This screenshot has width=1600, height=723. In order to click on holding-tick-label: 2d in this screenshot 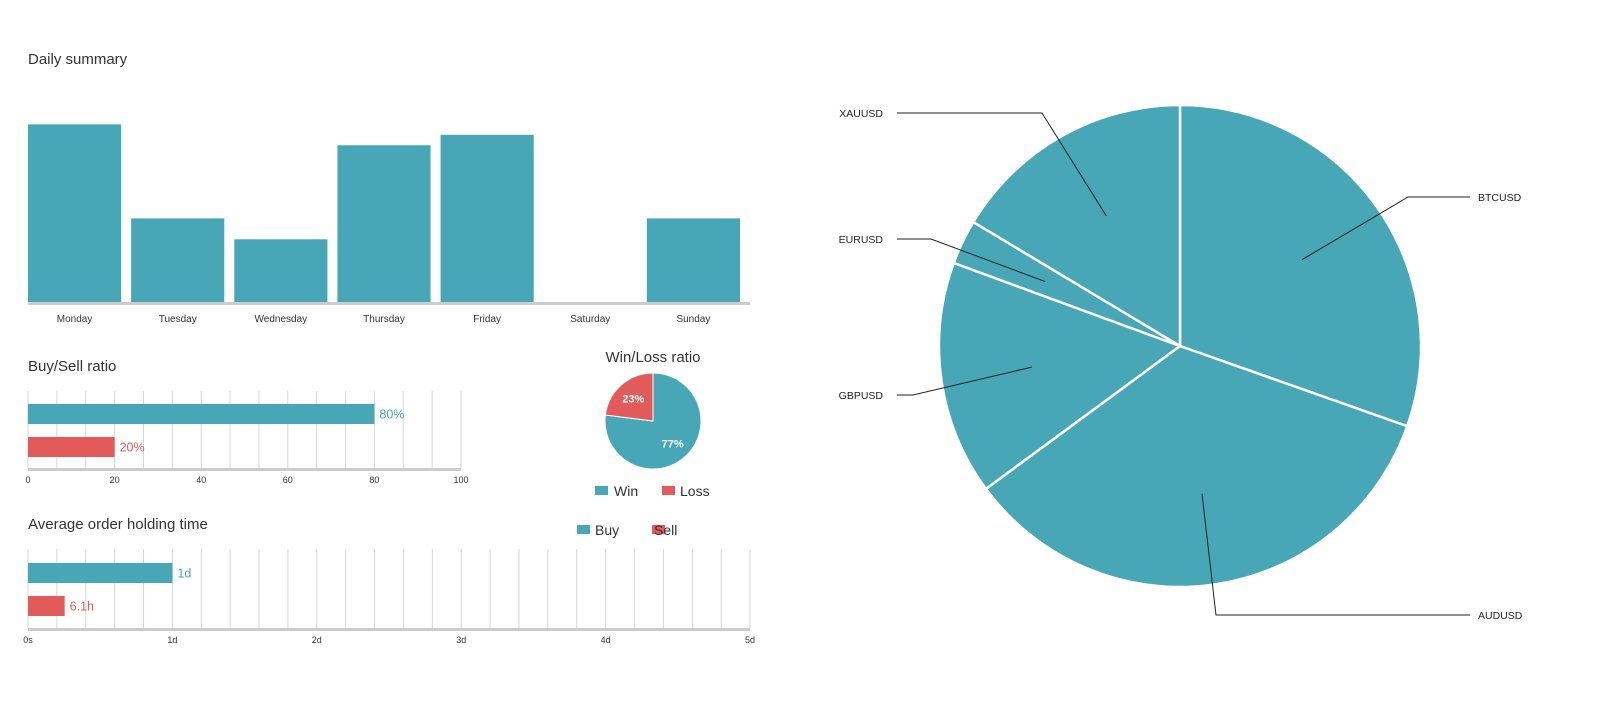, I will do `click(317, 640)`.